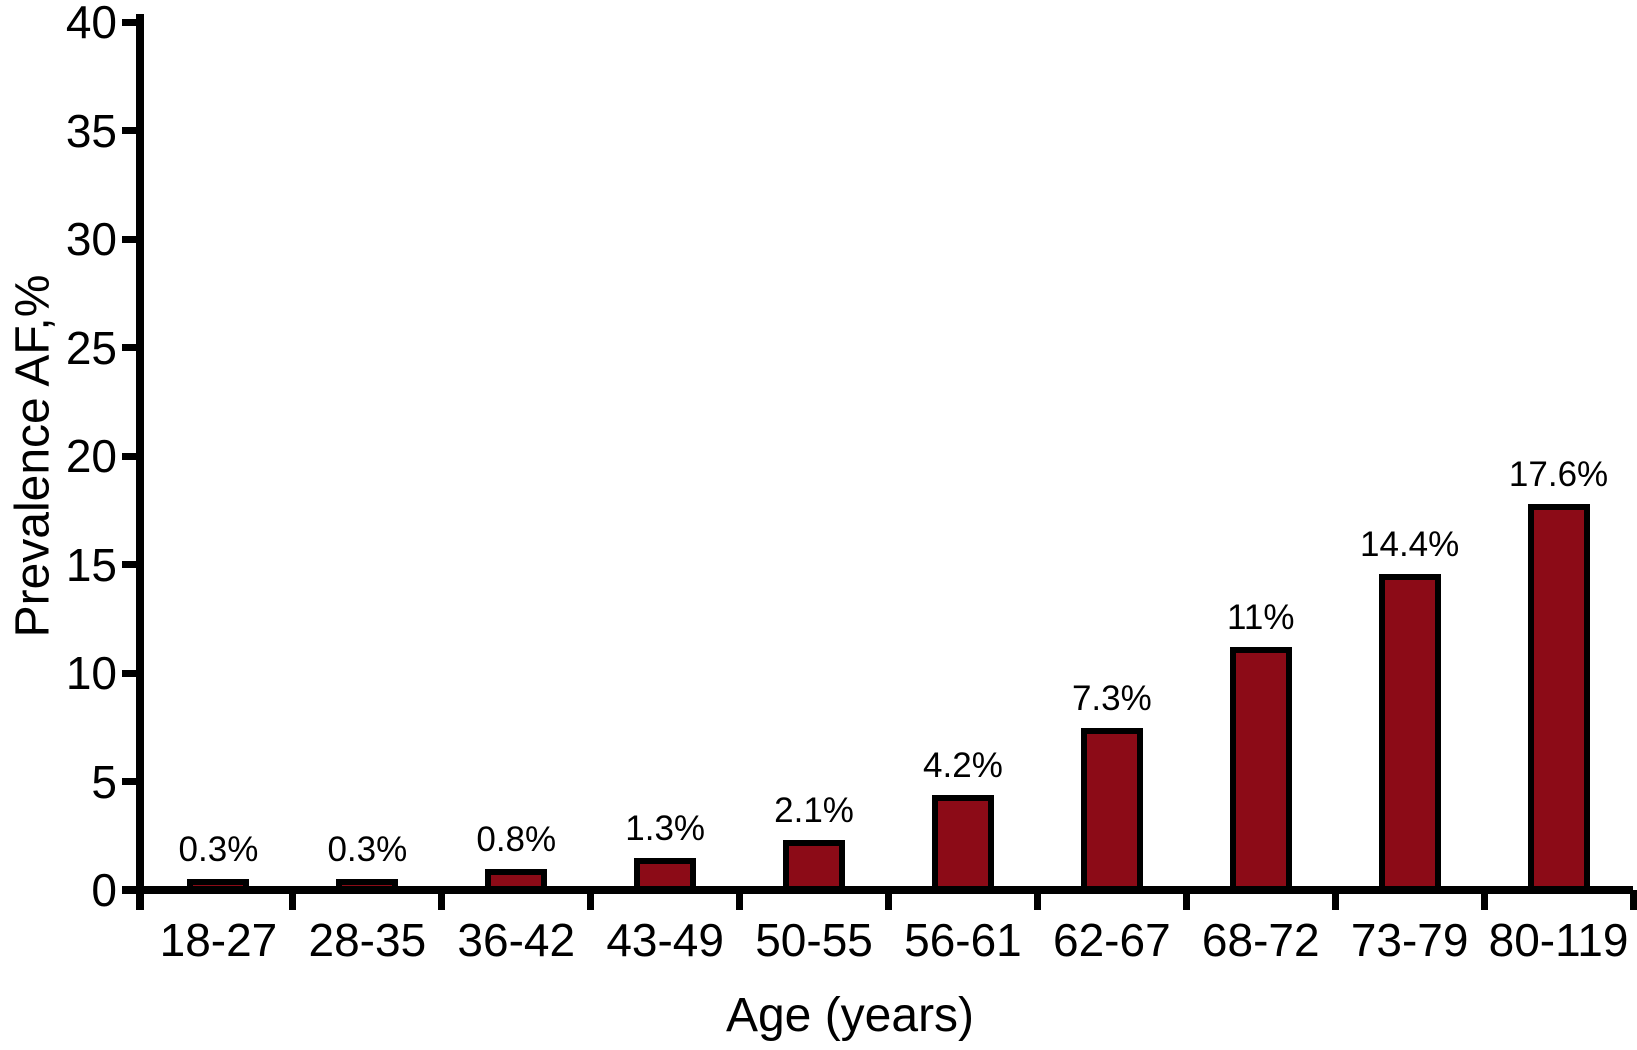 The image size is (1637, 1050). I want to click on y-tick-label: 35, so click(91, 130).